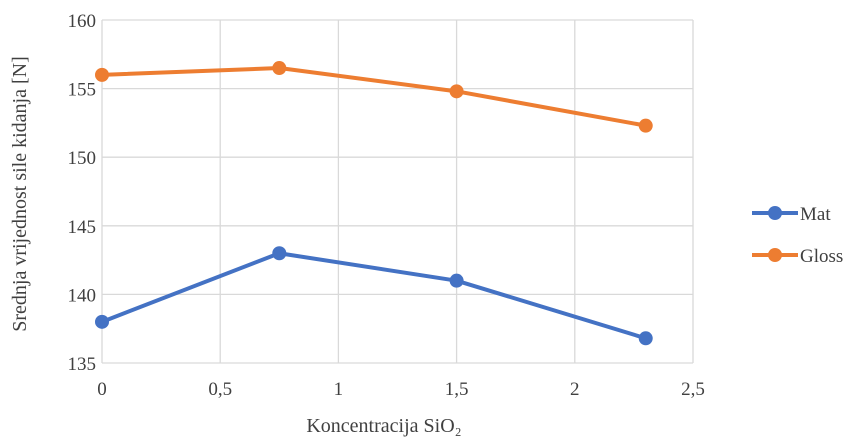 The image size is (864, 448). Describe the element at coordinates (821, 256) in the screenshot. I see `legend-label: Gloss` at that location.